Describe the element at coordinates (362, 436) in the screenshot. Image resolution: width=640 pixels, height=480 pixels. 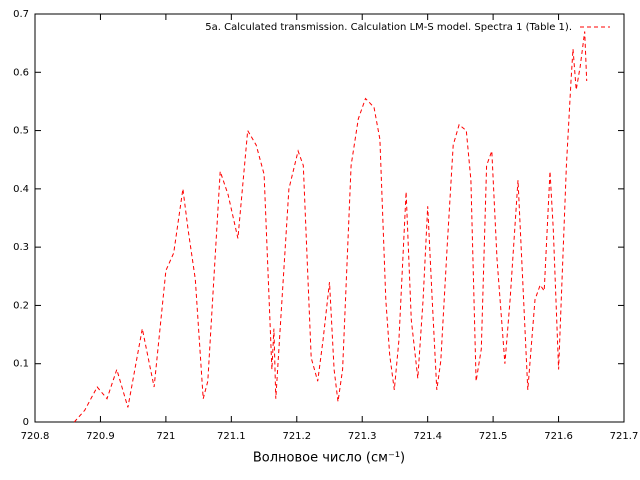
I see `x-tick-label: 721.3` at that location.